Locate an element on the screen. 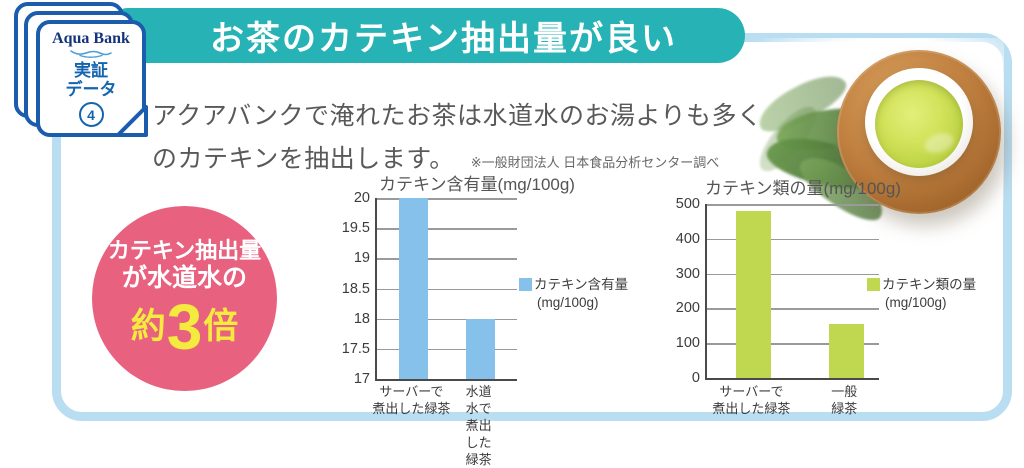 The image size is (1024, 468). y-axis-tick-label: 17.5 is located at coordinates (355, 348).